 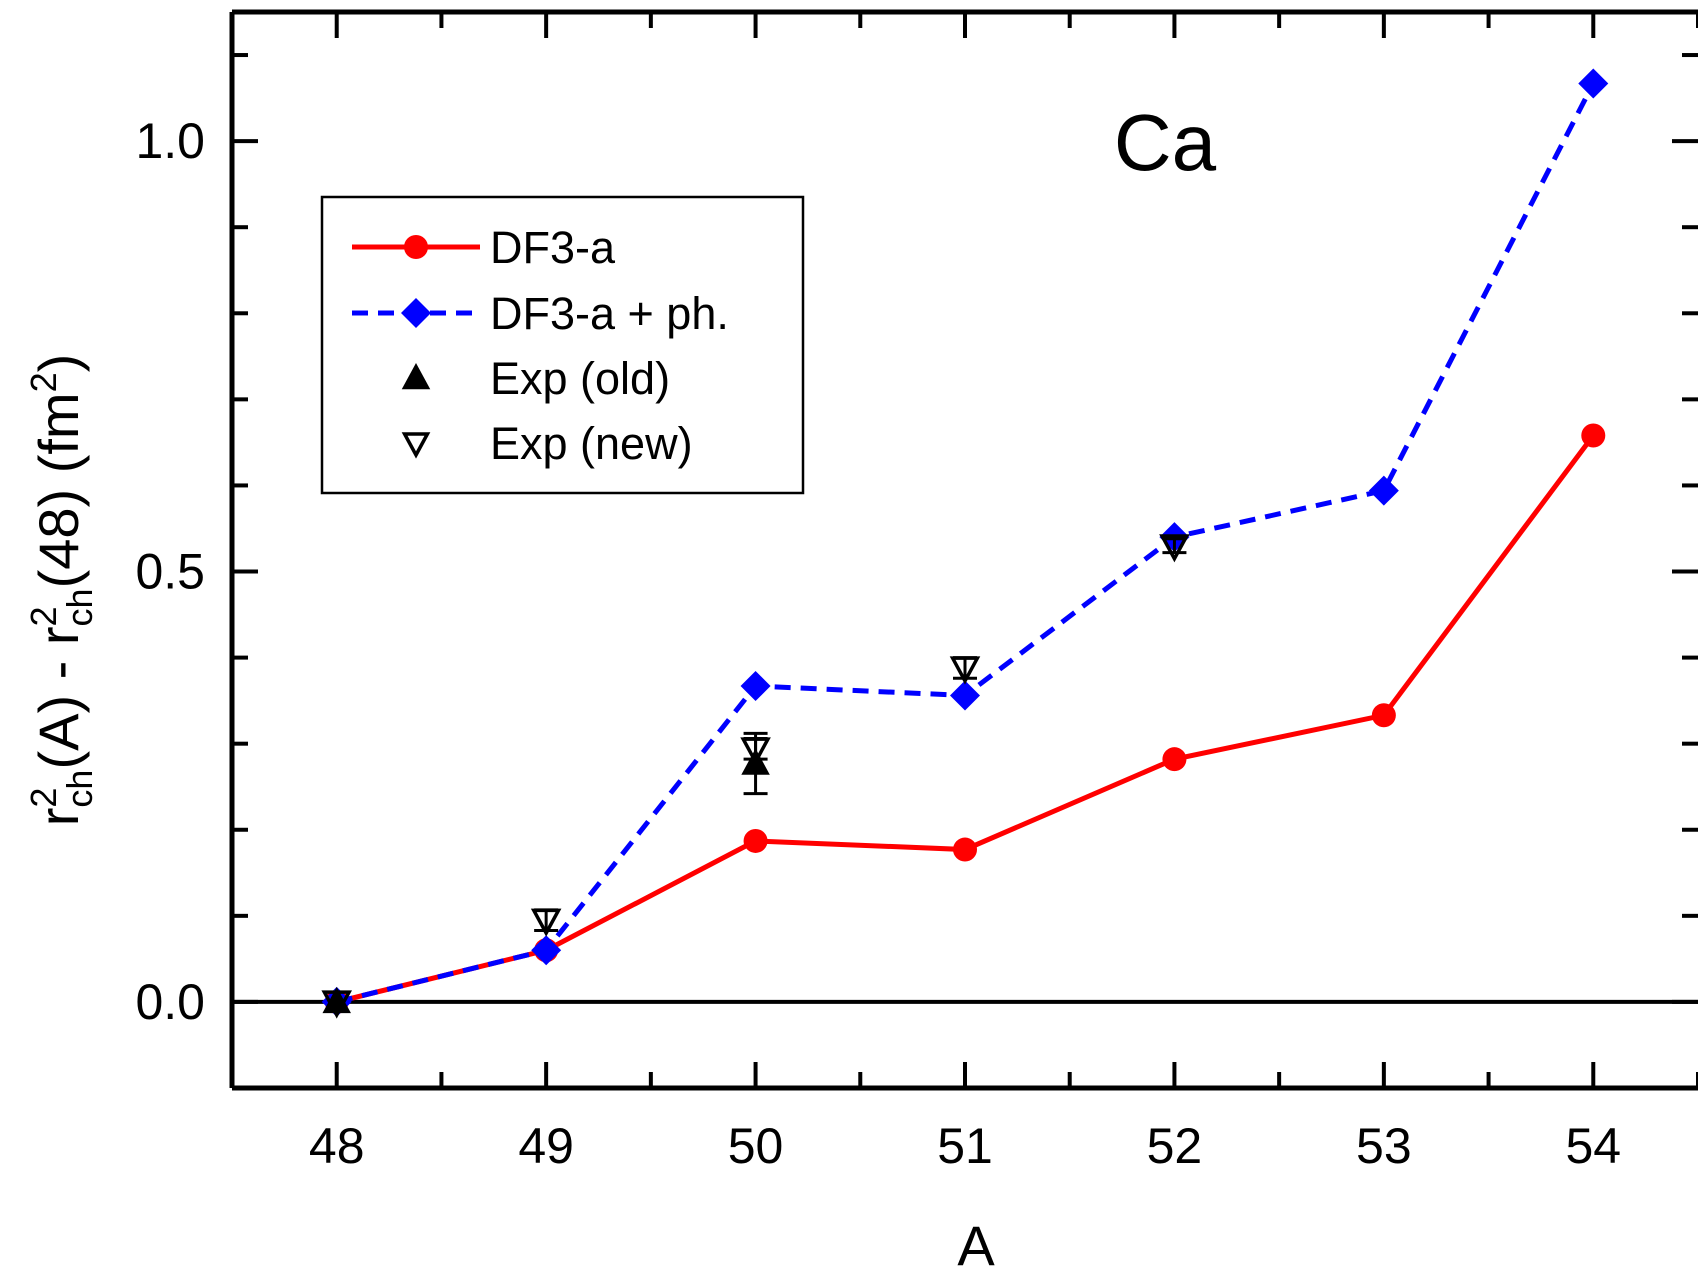 What do you see at coordinates (546, 872) in the screenshot?
I see `series-exp-old` at bounding box center [546, 872].